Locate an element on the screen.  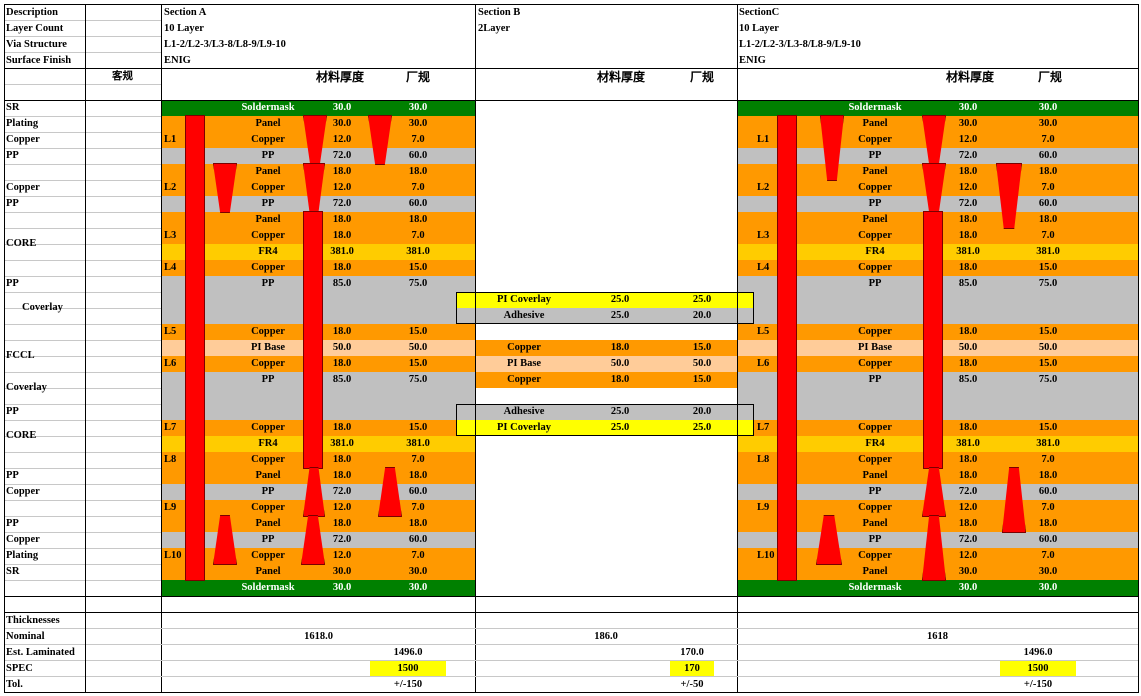
c-layer-name: Soldermask is located at coordinates (875, 587).